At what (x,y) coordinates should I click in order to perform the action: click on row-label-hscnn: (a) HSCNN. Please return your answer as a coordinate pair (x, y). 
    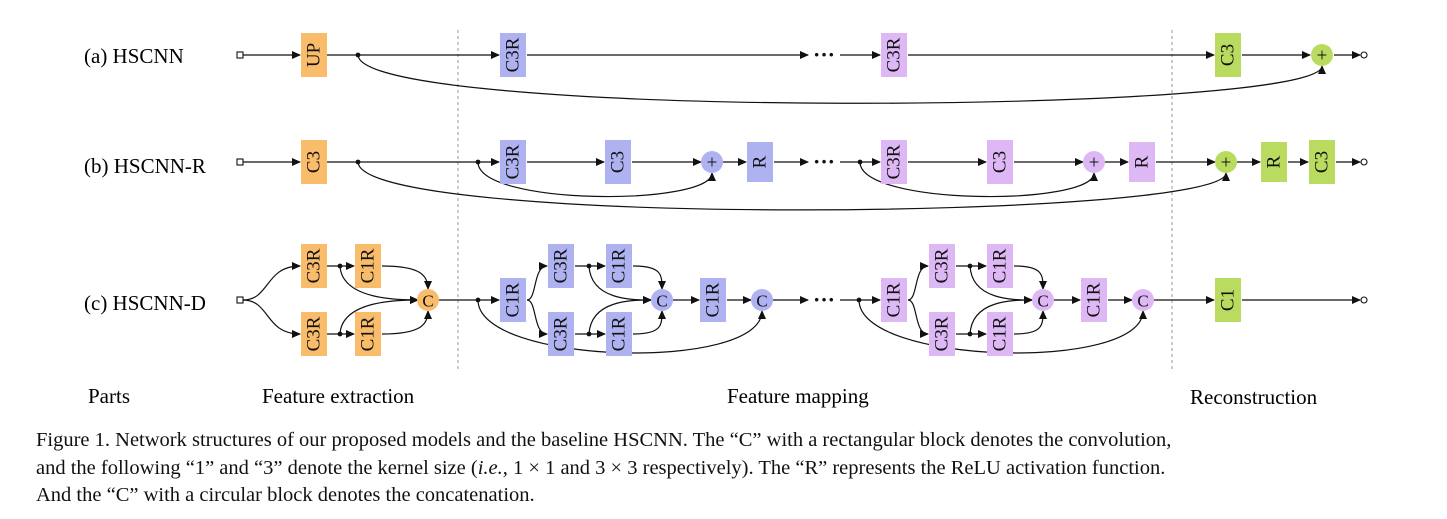
    Looking at the image, I should click on (134, 56).